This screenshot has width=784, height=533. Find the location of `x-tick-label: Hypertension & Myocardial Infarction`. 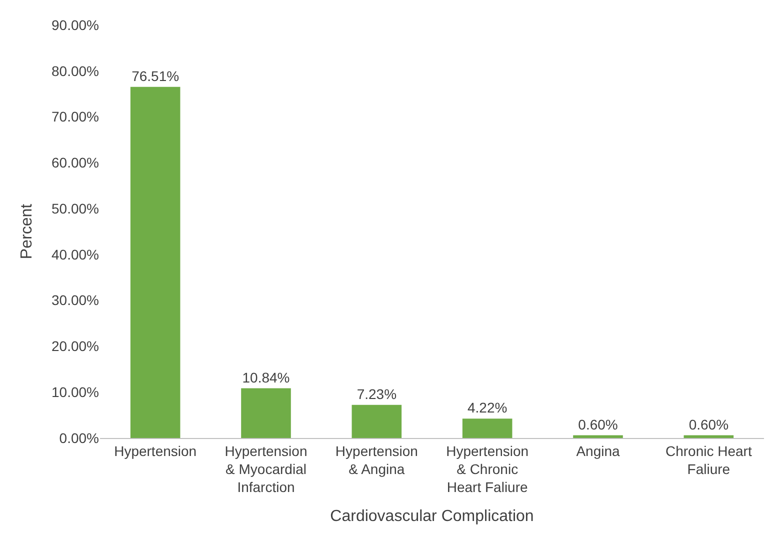

x-tick-label: Hypertension & Myocardial Infarction is located at coordinates (266, 469).